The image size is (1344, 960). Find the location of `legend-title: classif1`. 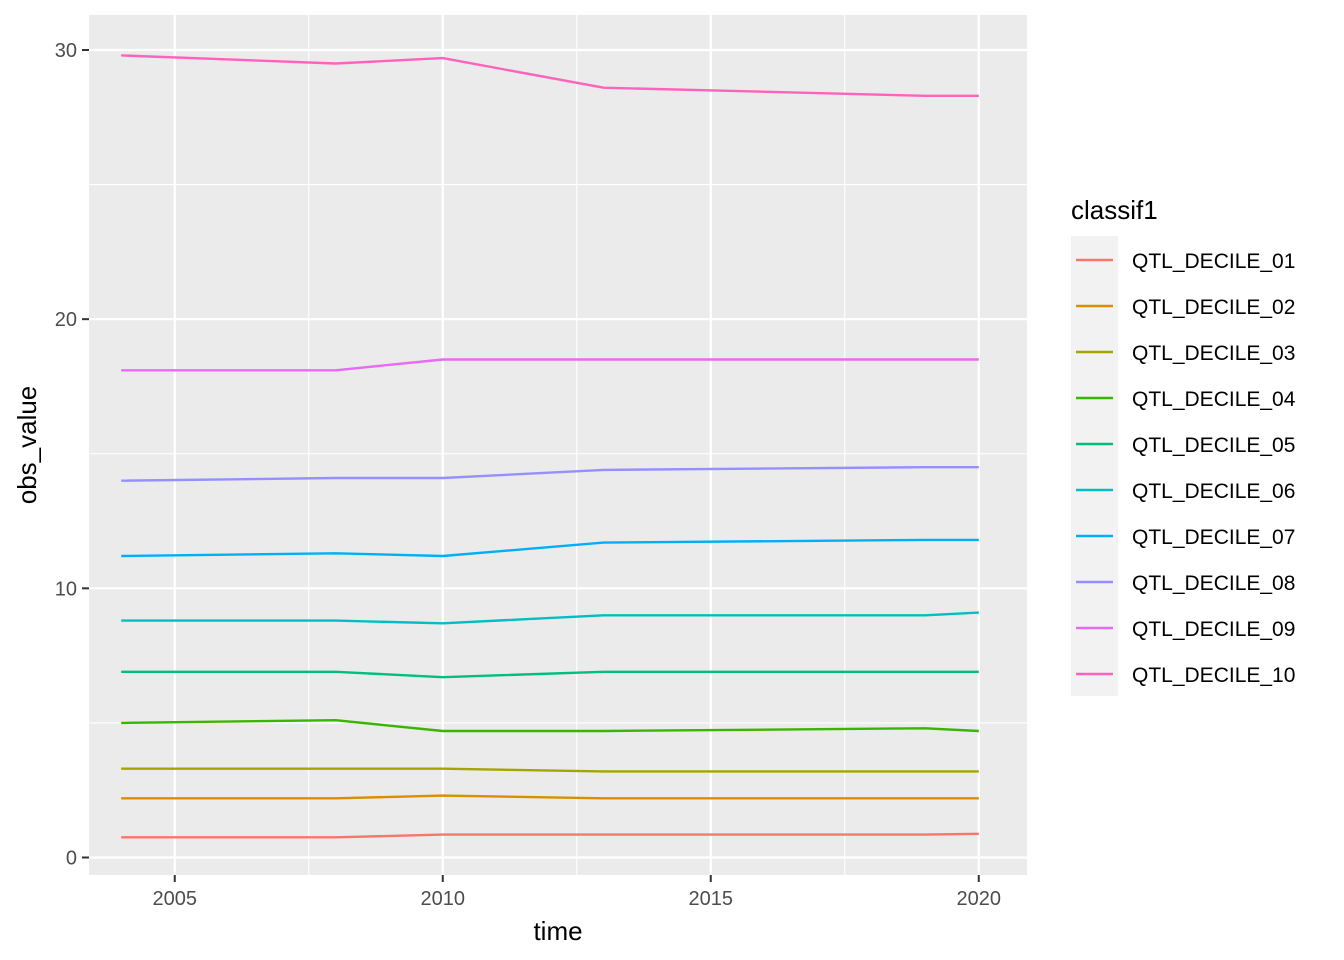

legend-title: classif1 is located at coordinates (1114, 210).